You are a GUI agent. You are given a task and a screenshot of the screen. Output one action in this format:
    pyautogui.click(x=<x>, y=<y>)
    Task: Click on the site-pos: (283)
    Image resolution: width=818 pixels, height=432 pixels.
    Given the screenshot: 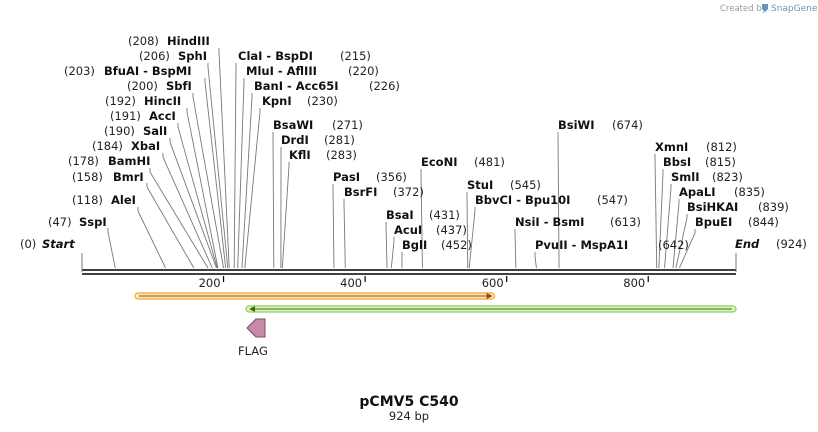 What is the action you would take?
    pyautogui.click(x=341, y=155)
    